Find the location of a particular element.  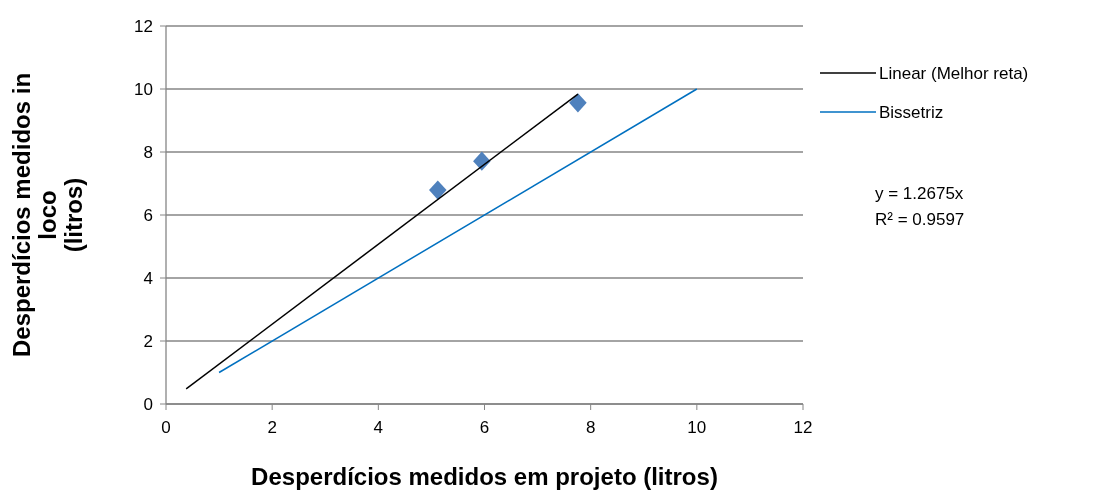

legend-label: Bissetriz is located at coordinates (911, 112).